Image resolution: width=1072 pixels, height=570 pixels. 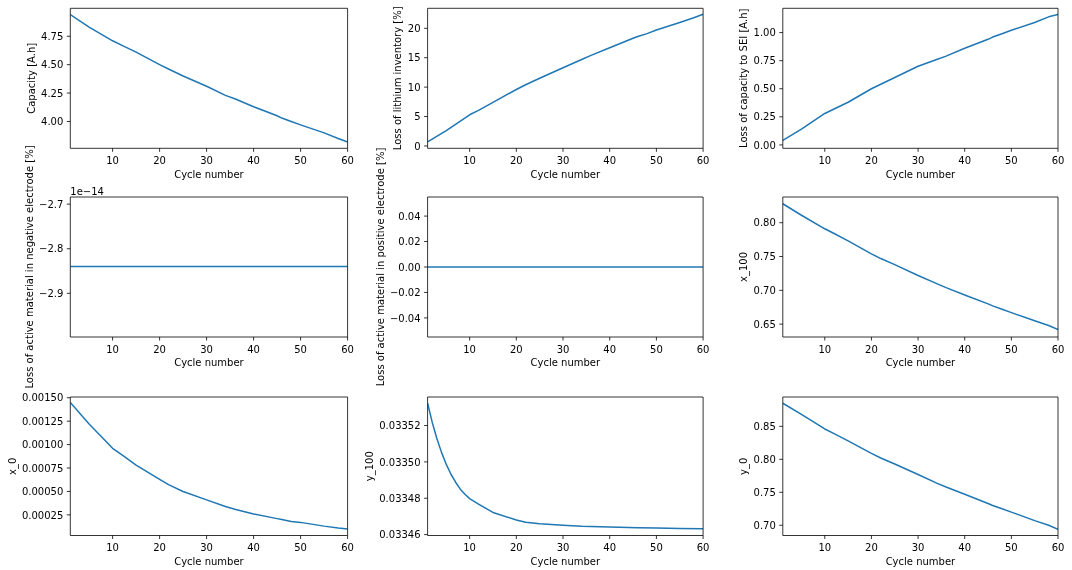 I want to click on y-axis-title: x_0, so click(x=12, y=466).